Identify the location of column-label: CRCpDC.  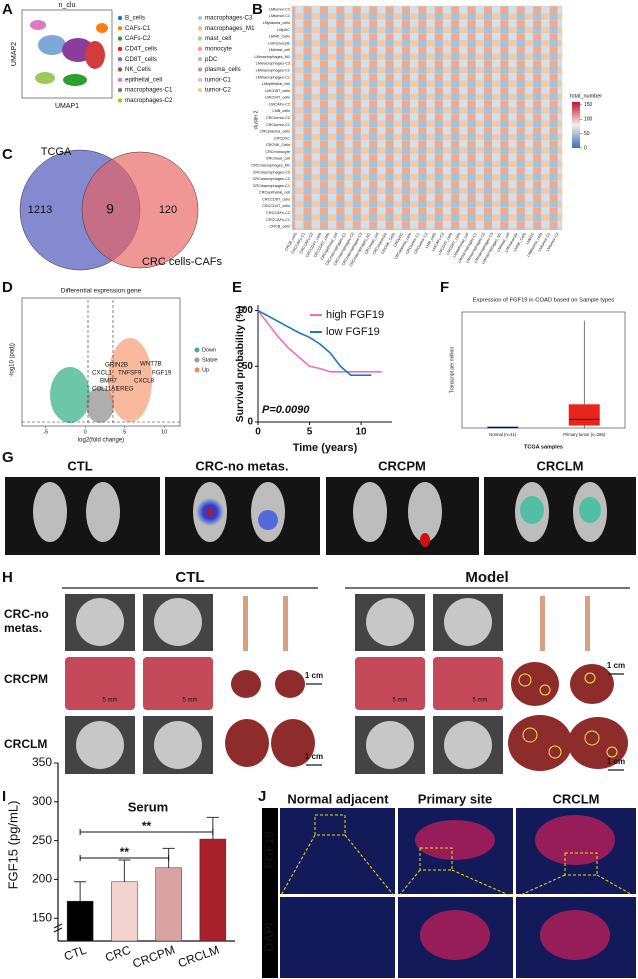
(399, 240).